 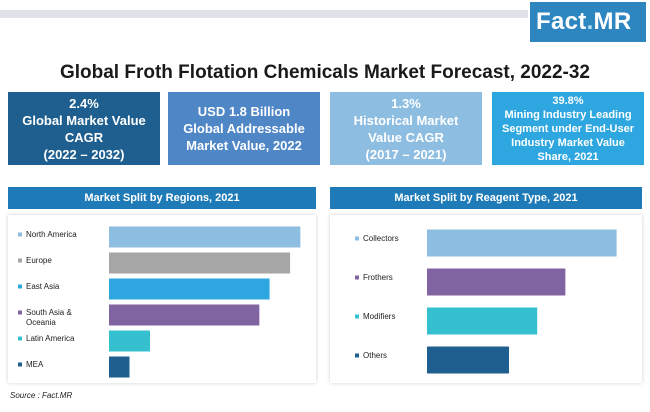 I want to click on factmr-logo: Fact.MR, so click(x=588, y=22).